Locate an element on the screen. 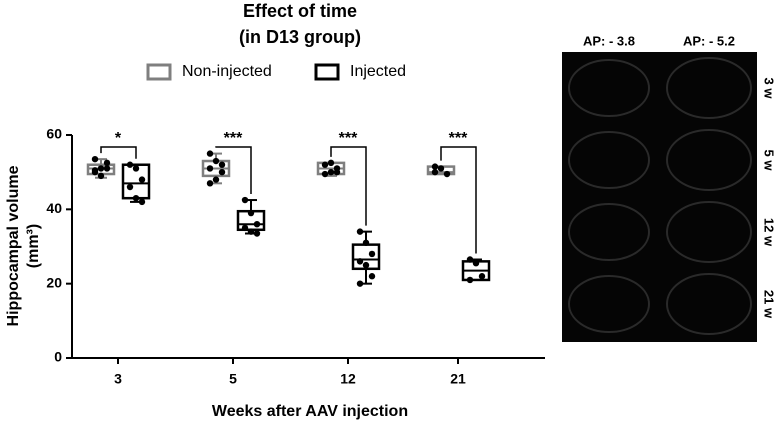  x-tick-label: 21 is located at coordinates (458, 379).